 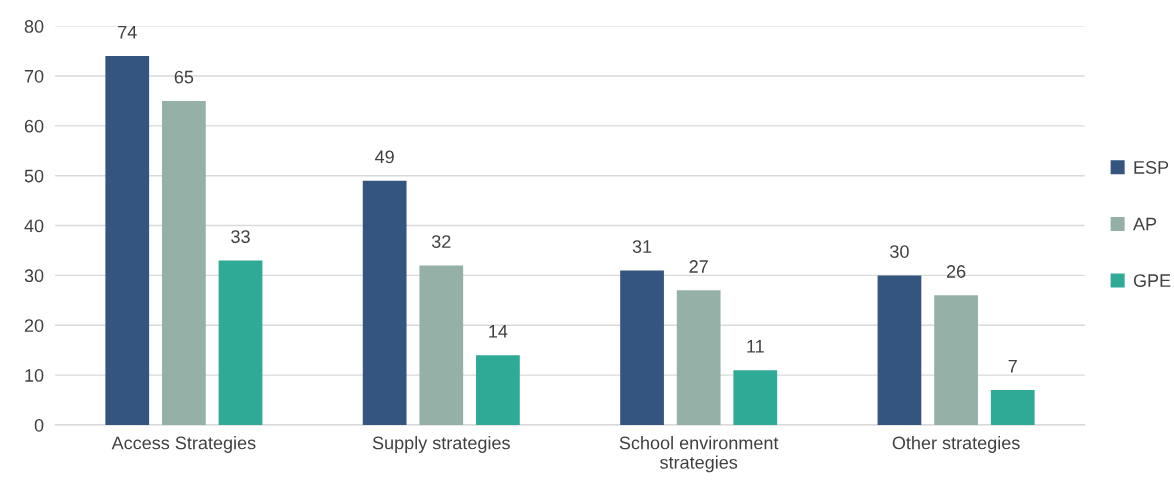 I want to click on y-tick-label: 0, so click(x=39, y=425).